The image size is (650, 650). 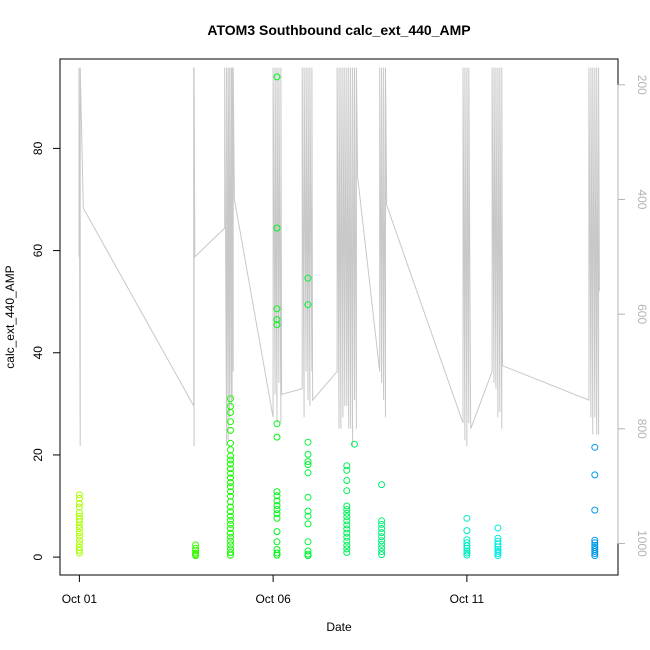 What do you see at coordinates (38, 148) in the screenshot?
I see `y-tick-label: 80` at bounding box center [38, 148].